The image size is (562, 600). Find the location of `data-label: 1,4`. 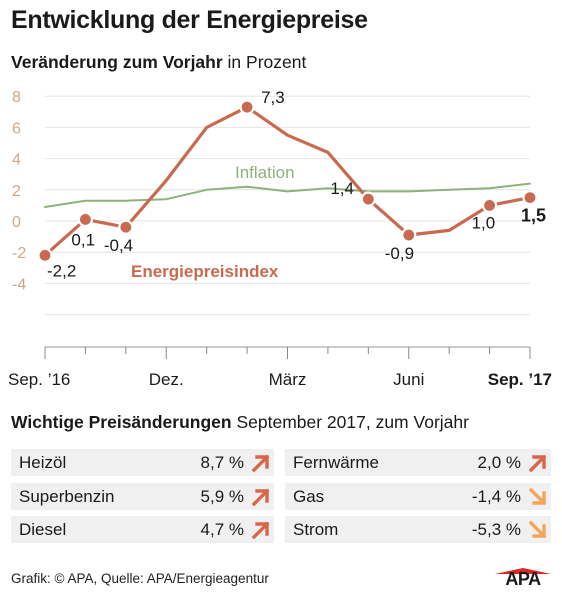

data-label: 1,4 is located at coordinates (342, 188).